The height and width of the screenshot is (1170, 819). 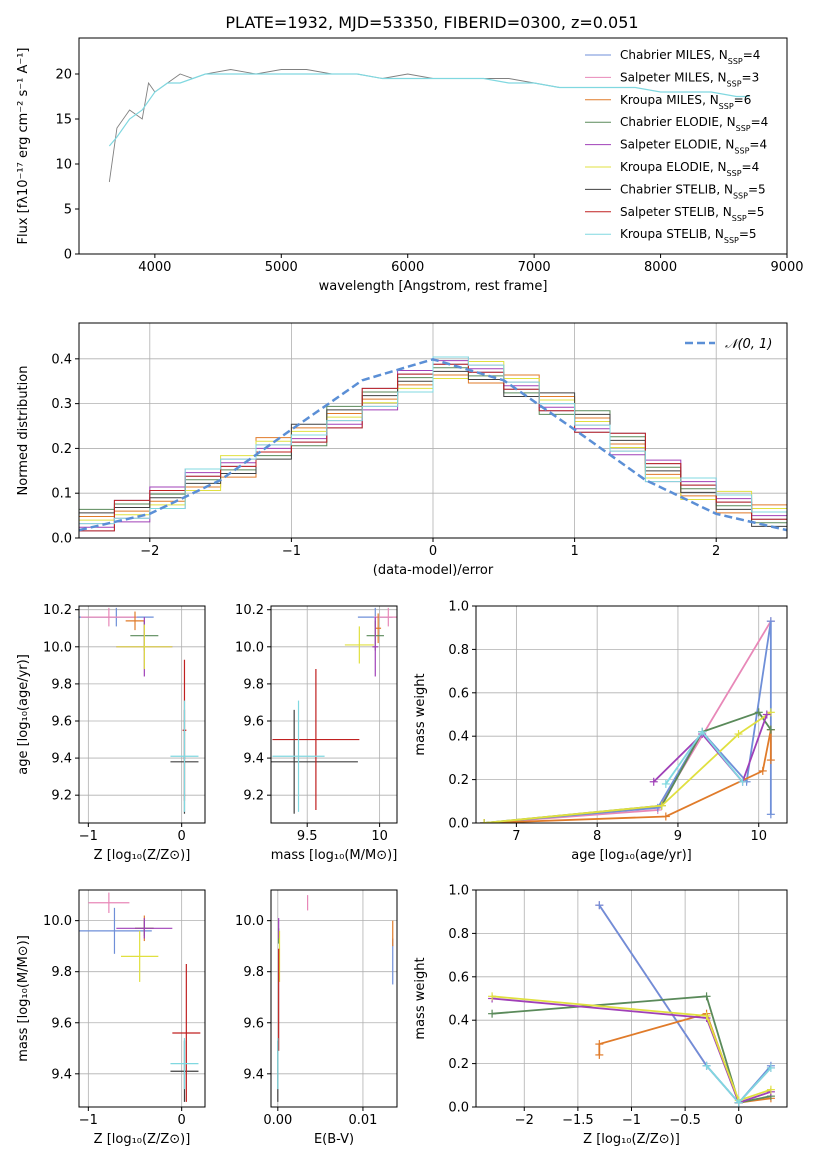 I want to click on axis-label-y: Normed distribution, so click(x=23, y=431).